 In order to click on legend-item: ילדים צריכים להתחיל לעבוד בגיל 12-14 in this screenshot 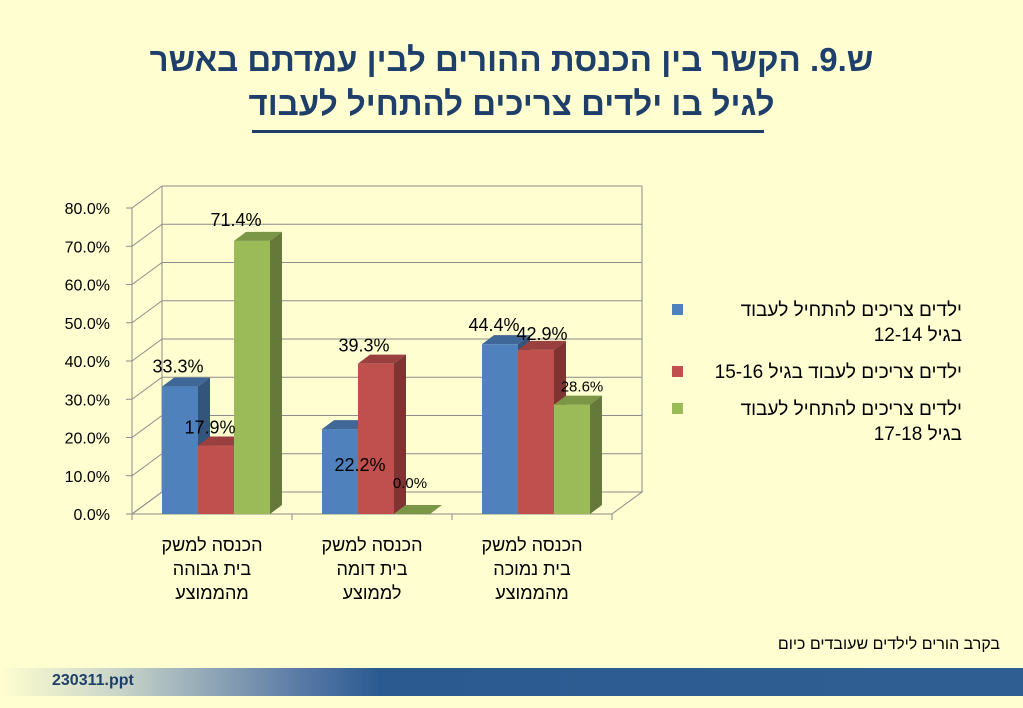, I will do `click(817, 323)`.